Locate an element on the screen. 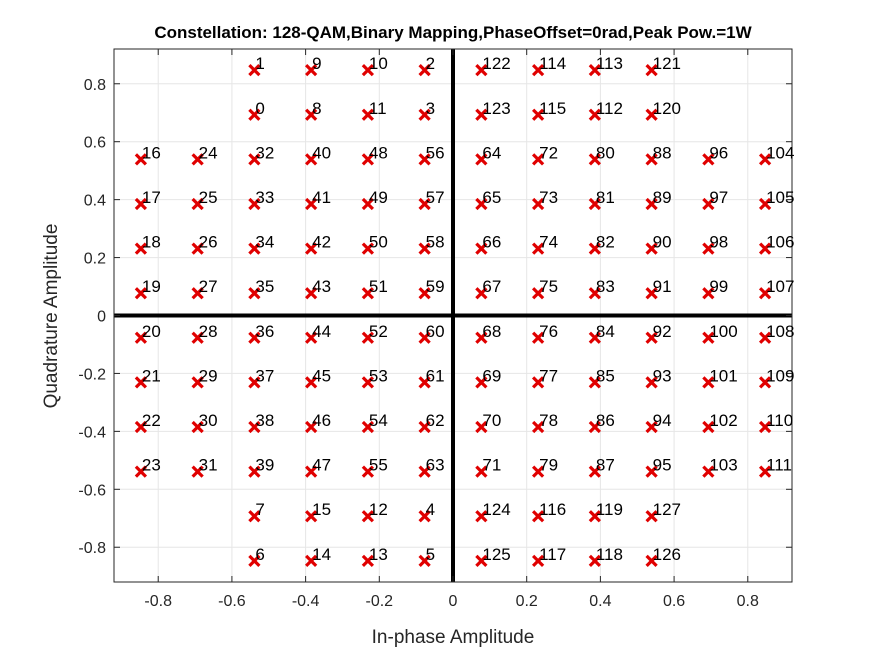 This screenshot has width=875, height=656. point-label: 85 is located at coordinates (605, 375).